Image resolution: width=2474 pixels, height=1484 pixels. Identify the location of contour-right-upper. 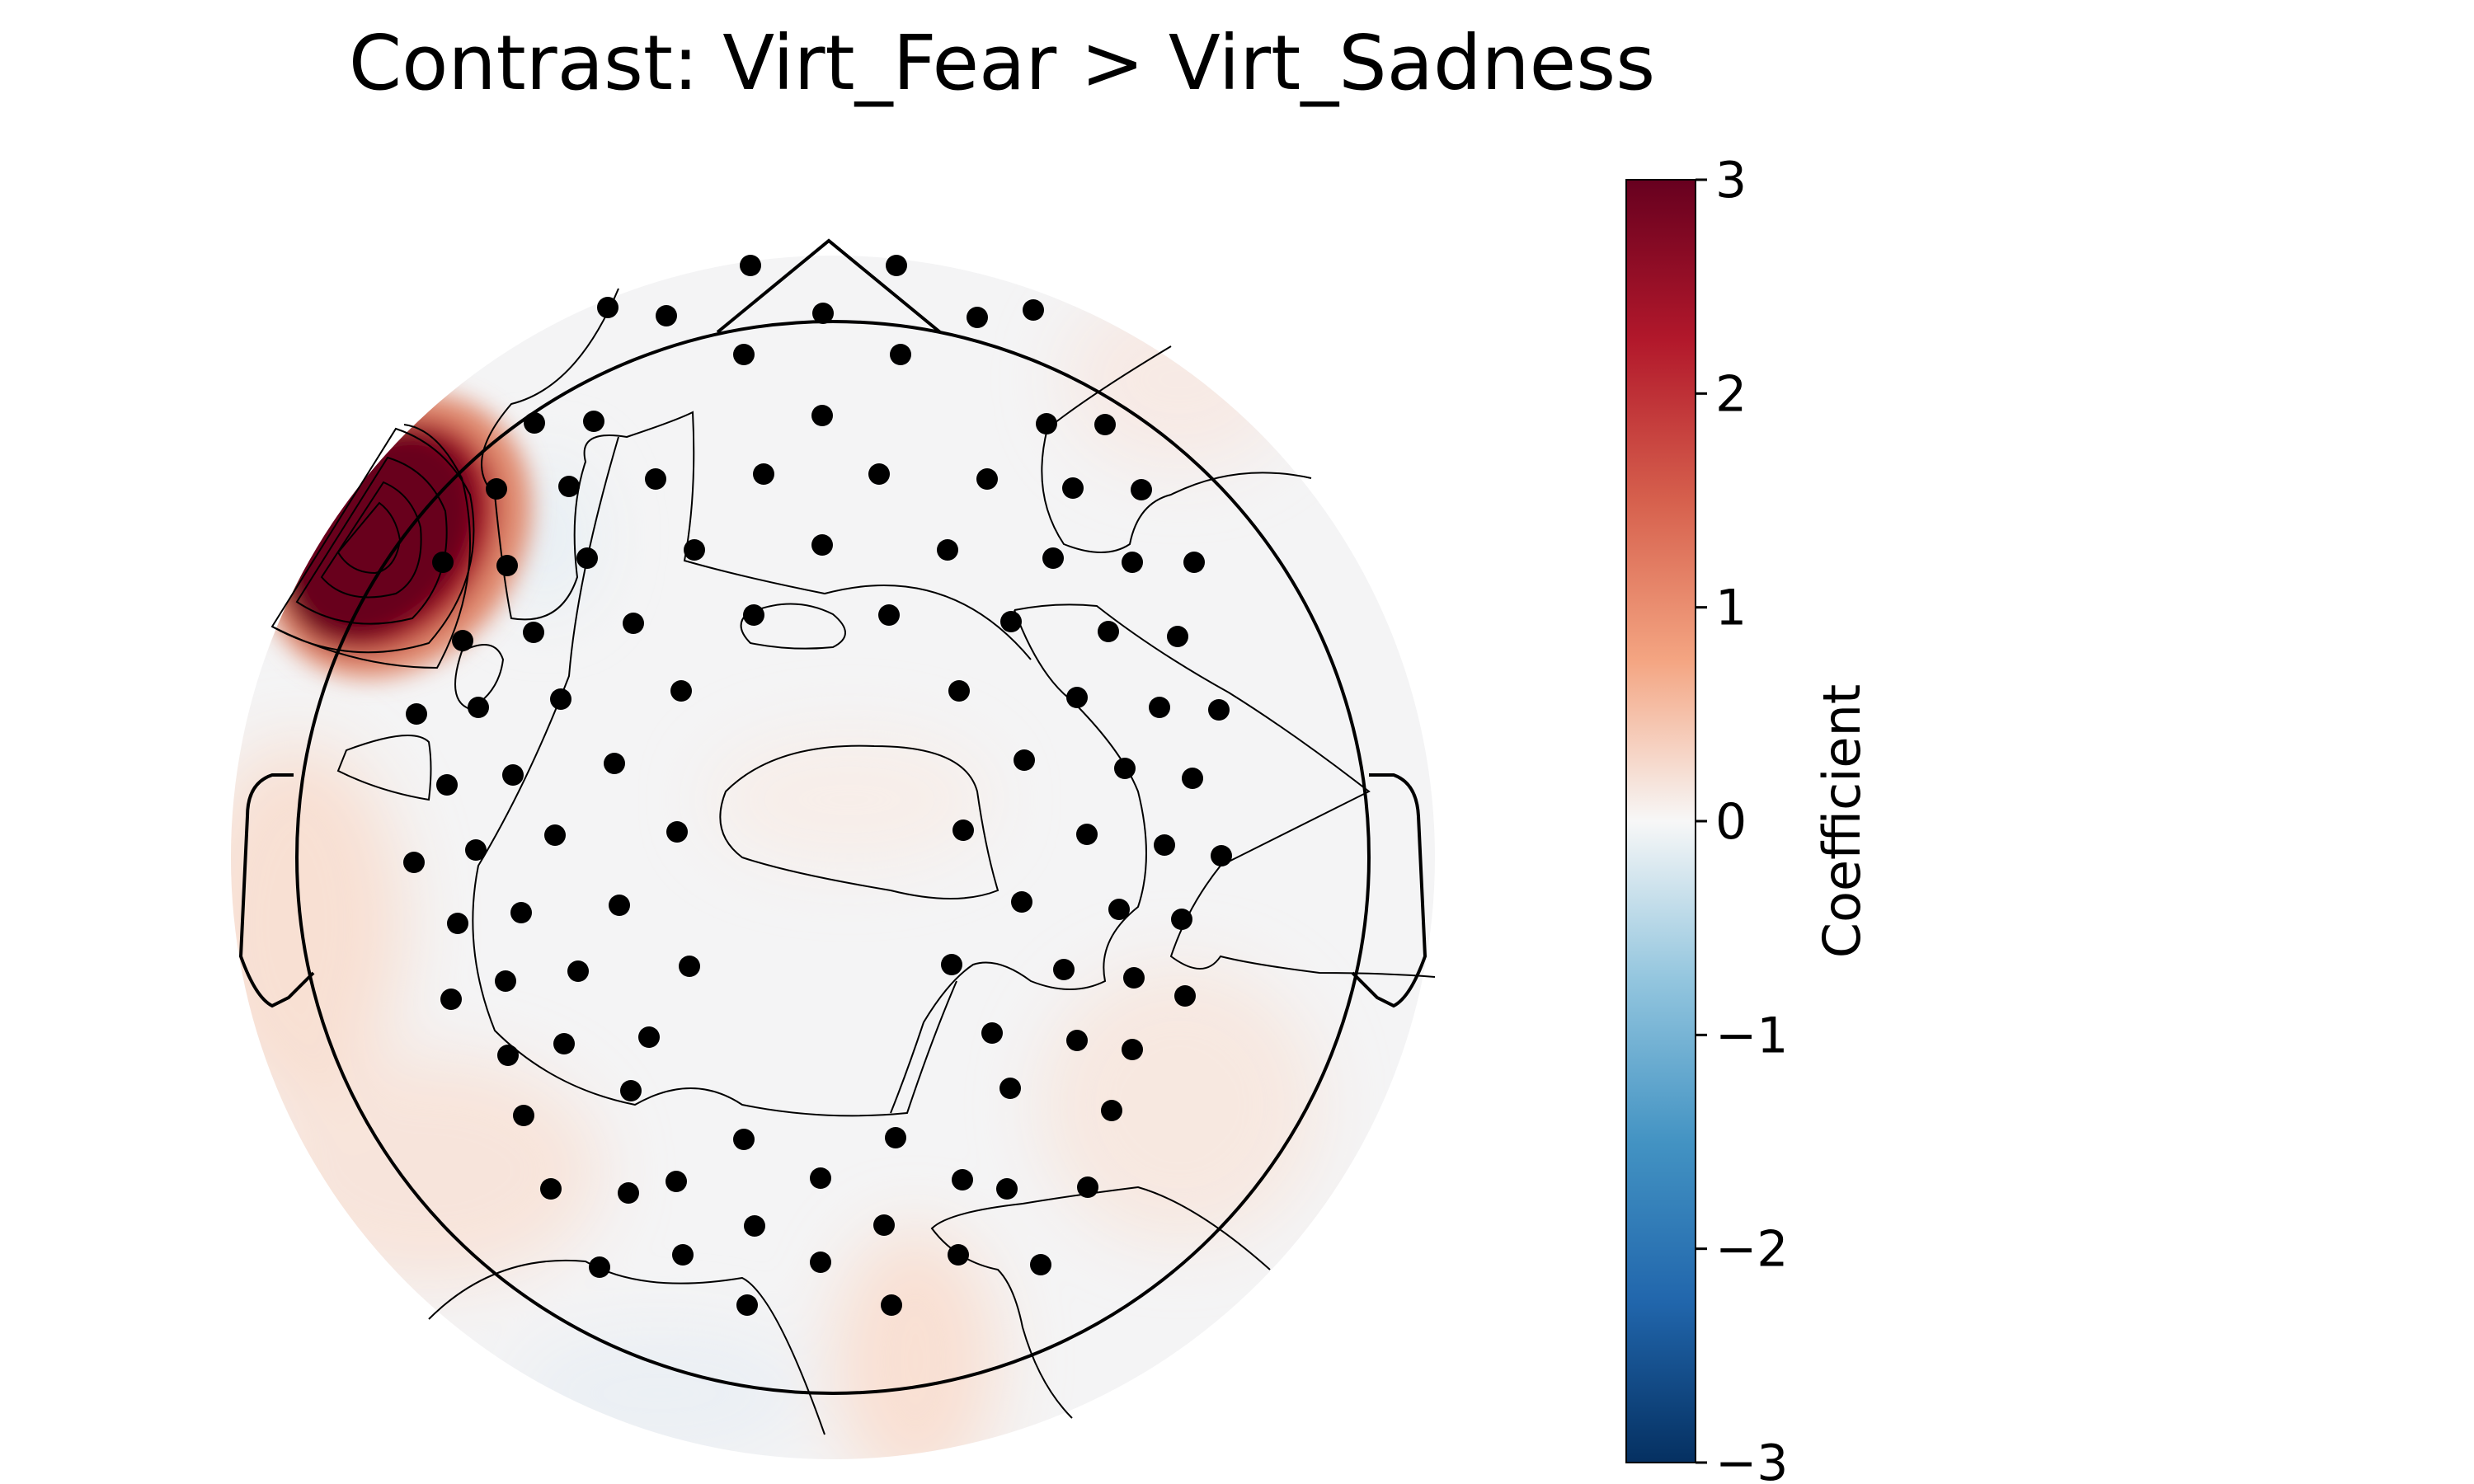
(1176, 449).